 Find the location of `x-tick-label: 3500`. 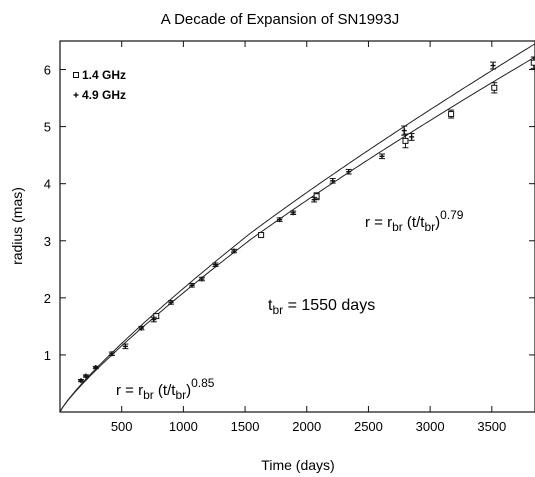

x-tick-label: 3500 is located at coordinates (491, 426).